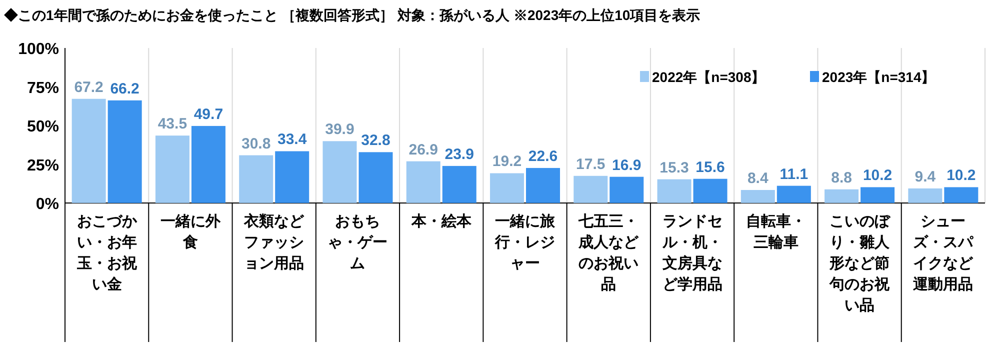  I want to click on data-label: 22.6, so click(543, 156).